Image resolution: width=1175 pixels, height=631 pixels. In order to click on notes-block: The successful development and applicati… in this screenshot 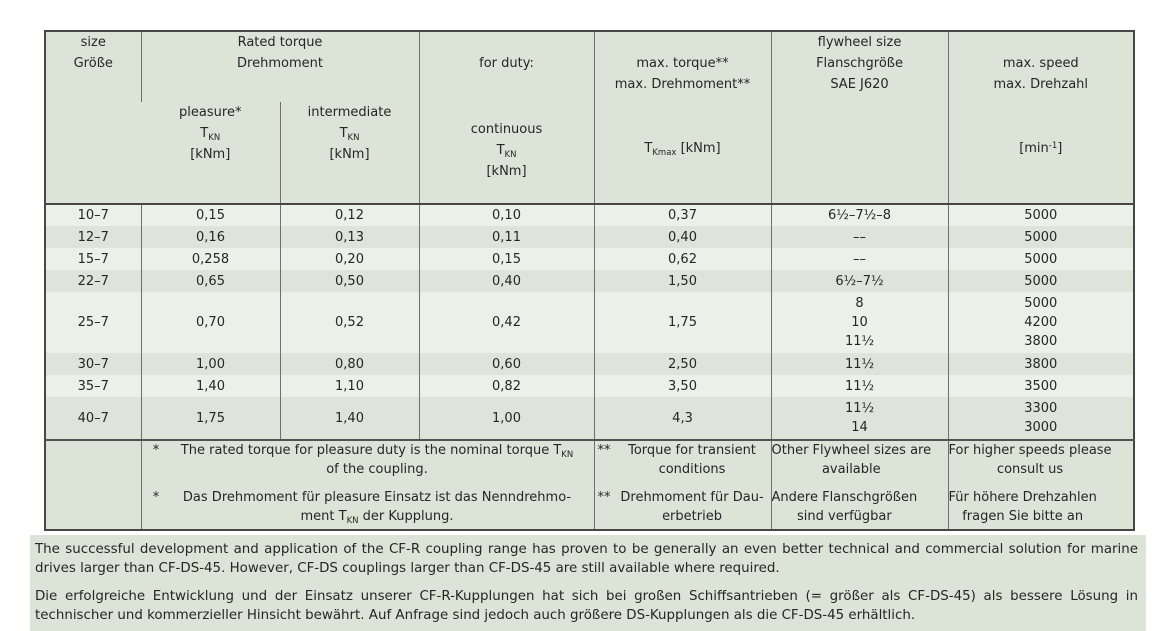, I will do `click(588, 583)`.